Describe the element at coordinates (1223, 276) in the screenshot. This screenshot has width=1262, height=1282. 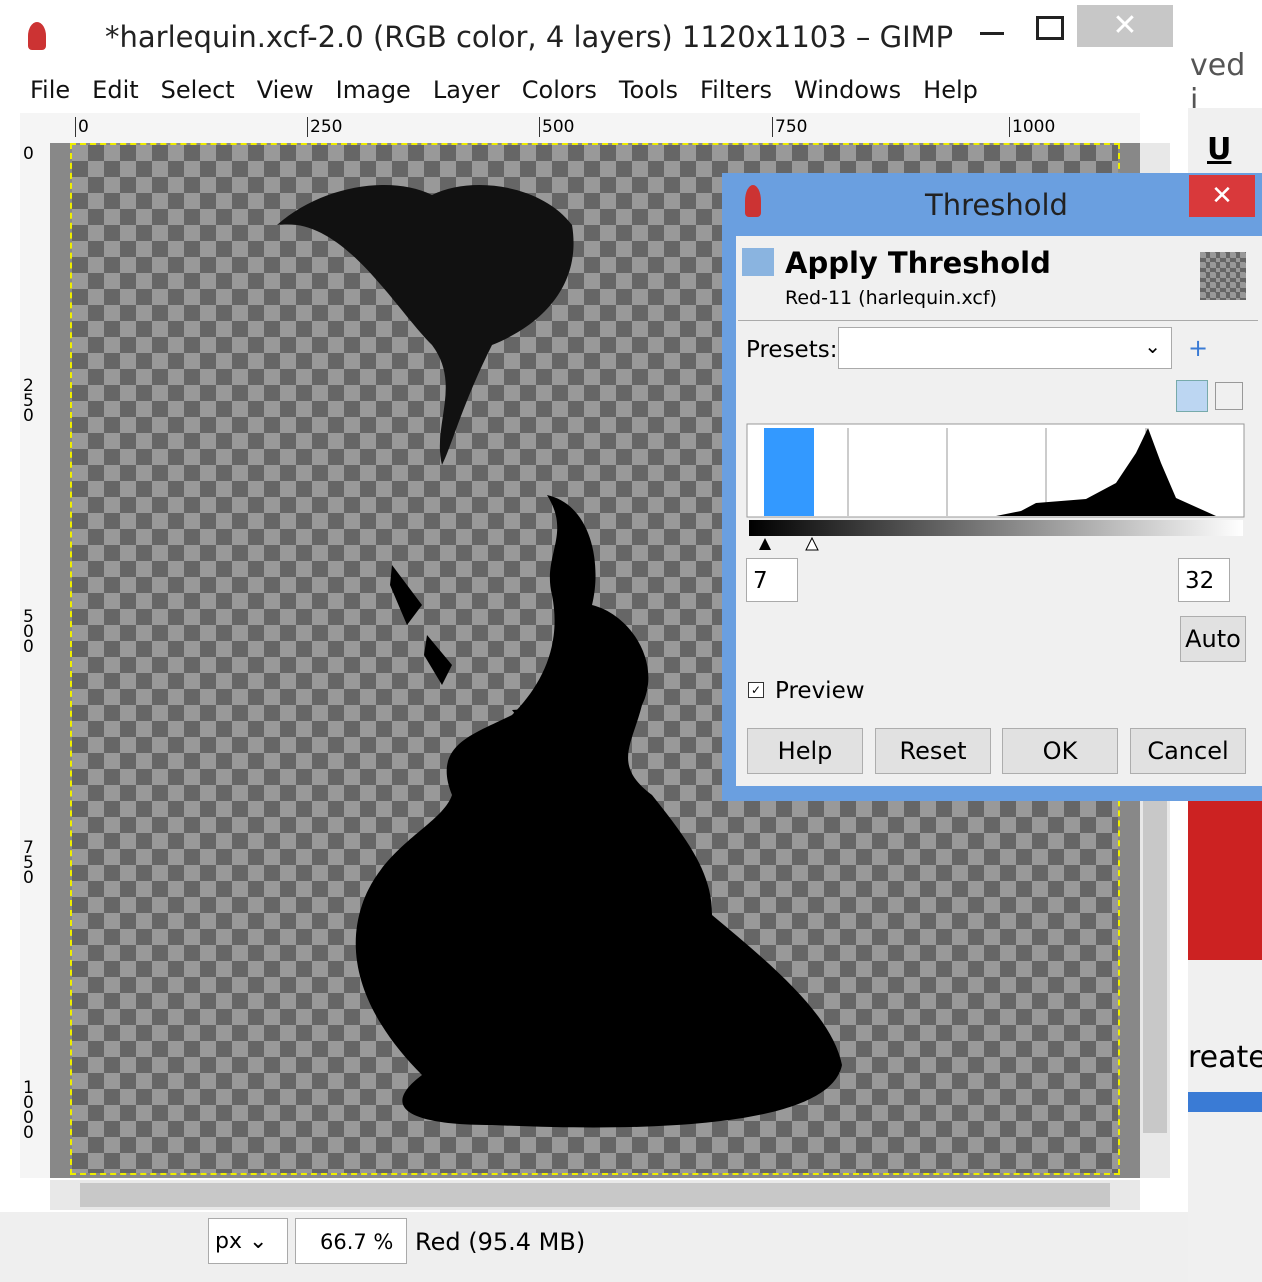
I see `layer-thumbnail` at that location.